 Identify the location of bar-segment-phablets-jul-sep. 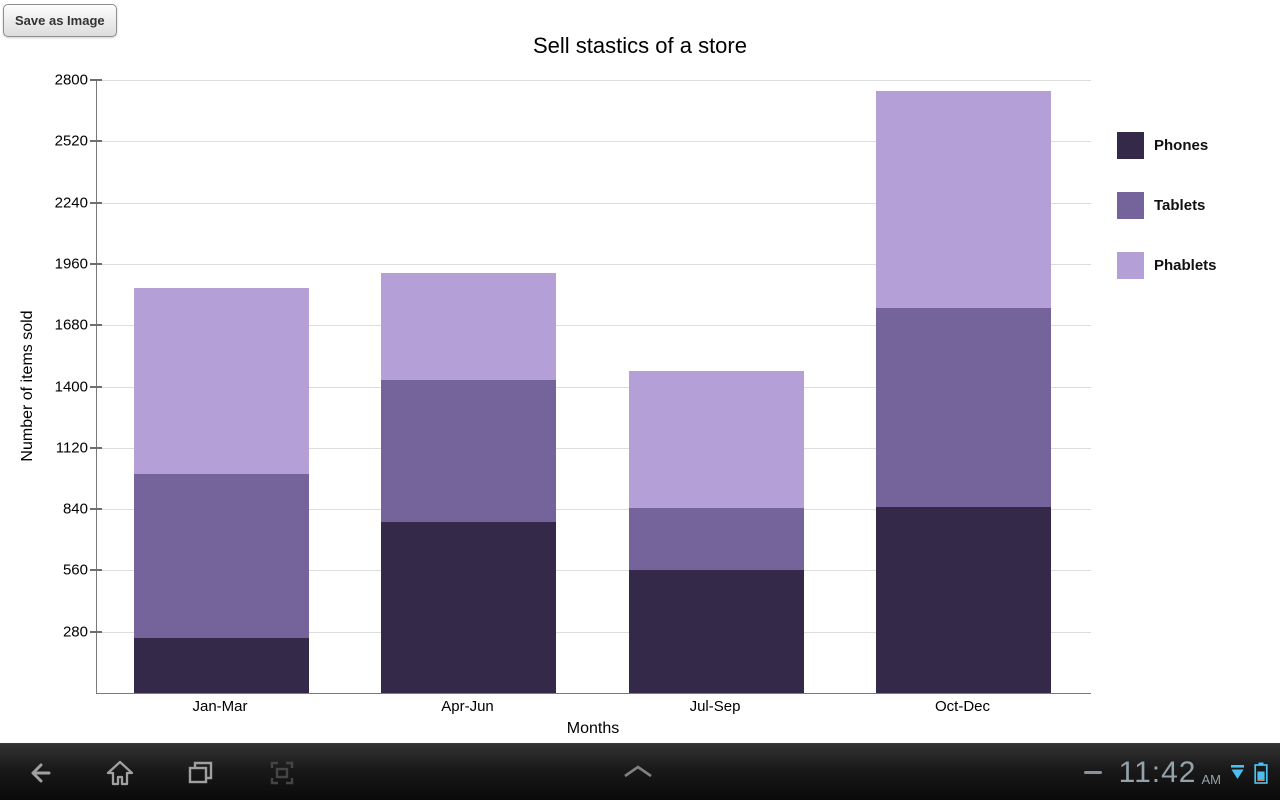
(716, 440).